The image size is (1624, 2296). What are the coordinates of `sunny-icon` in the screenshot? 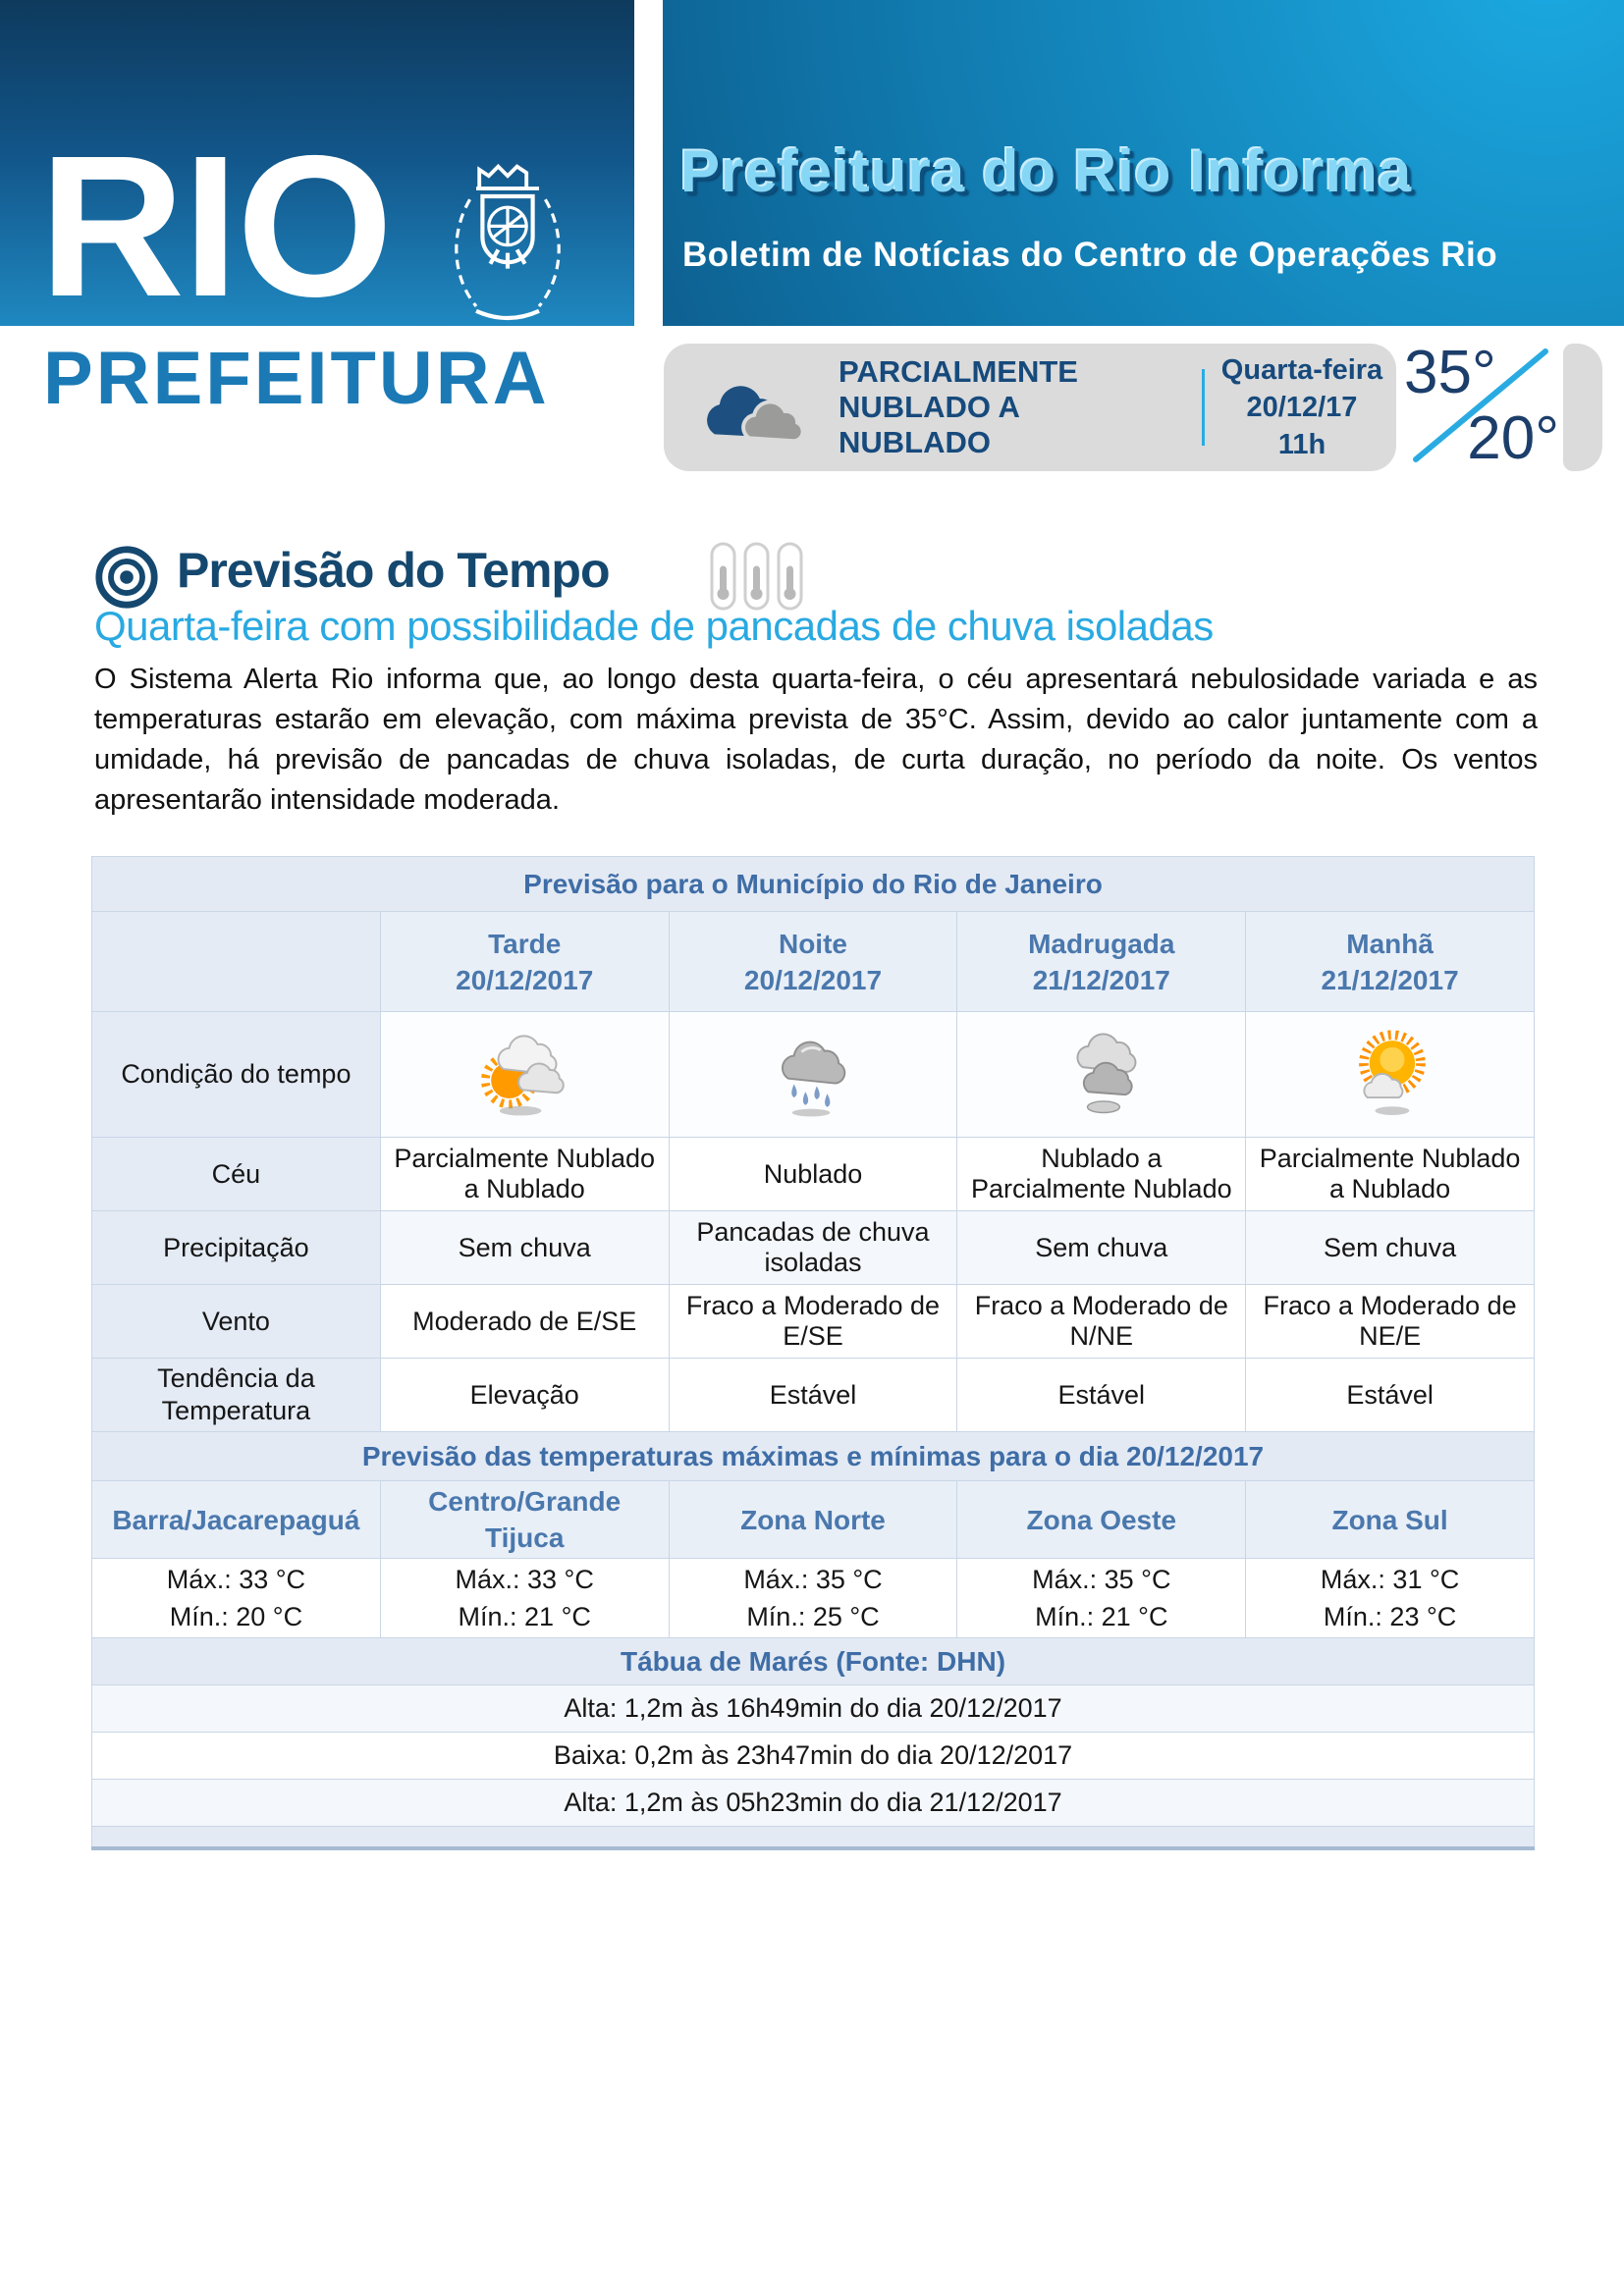 It's located at (1392, 1072).